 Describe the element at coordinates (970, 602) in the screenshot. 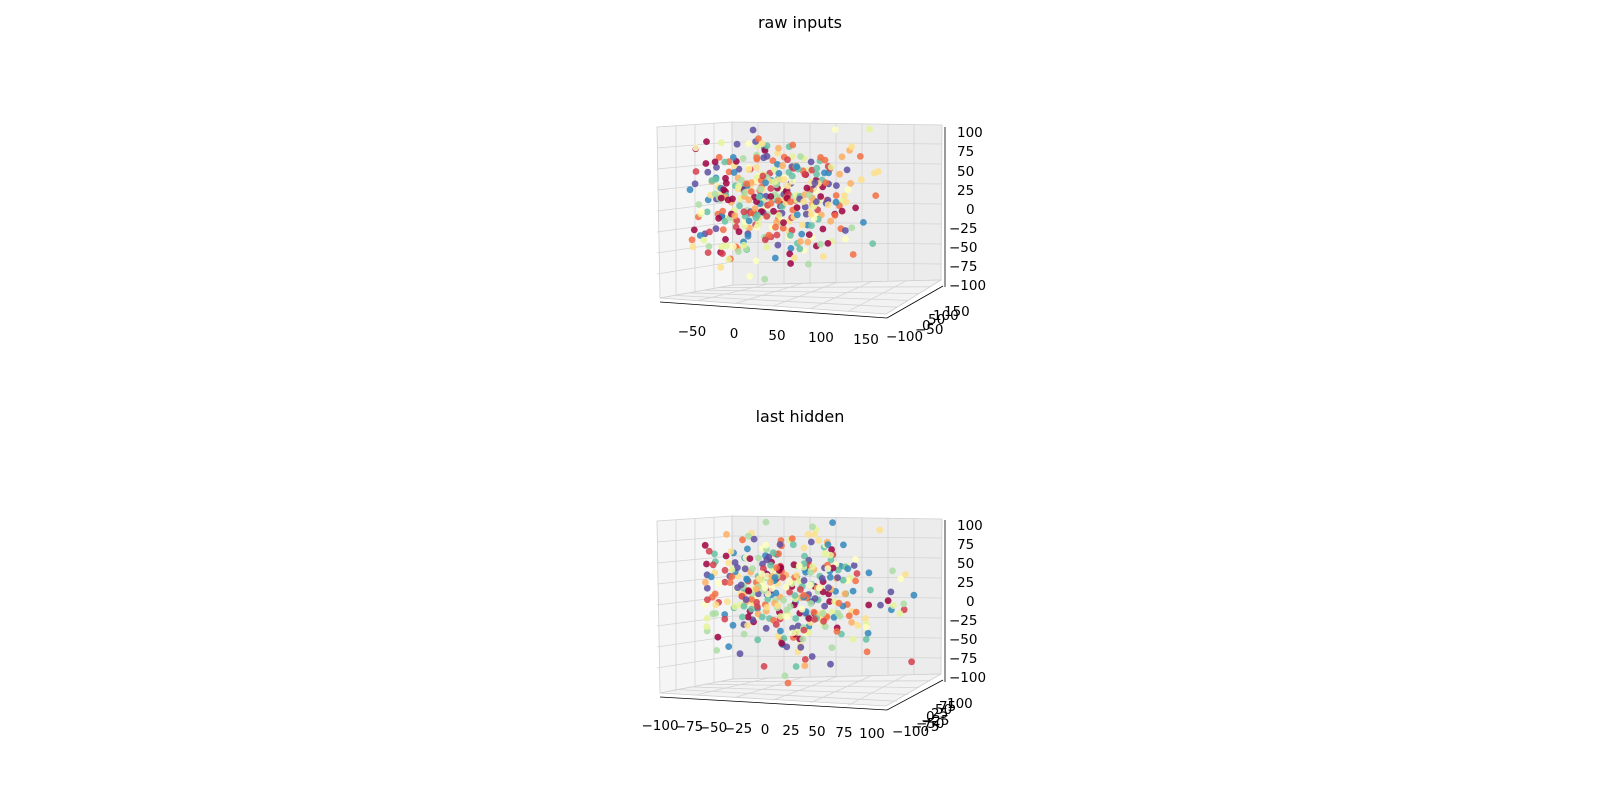

I see `z-tick-label: 0` at that location.